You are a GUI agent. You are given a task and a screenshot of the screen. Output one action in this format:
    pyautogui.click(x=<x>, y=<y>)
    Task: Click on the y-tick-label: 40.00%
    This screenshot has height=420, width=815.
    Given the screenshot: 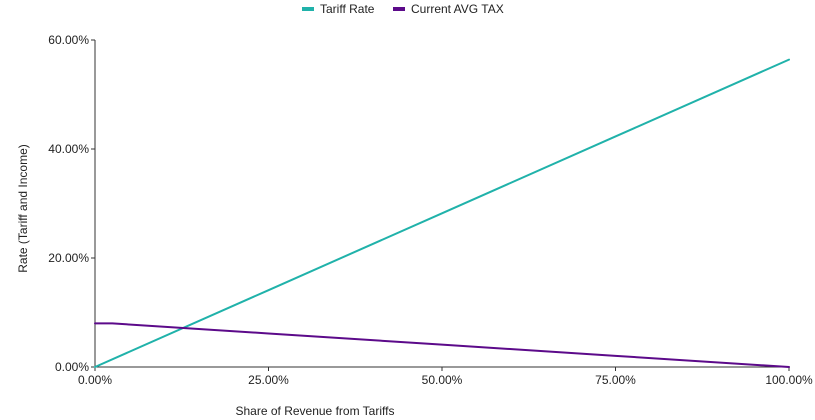 What is the action you would take?
    pyautogui.click(x=68, y=149)
    